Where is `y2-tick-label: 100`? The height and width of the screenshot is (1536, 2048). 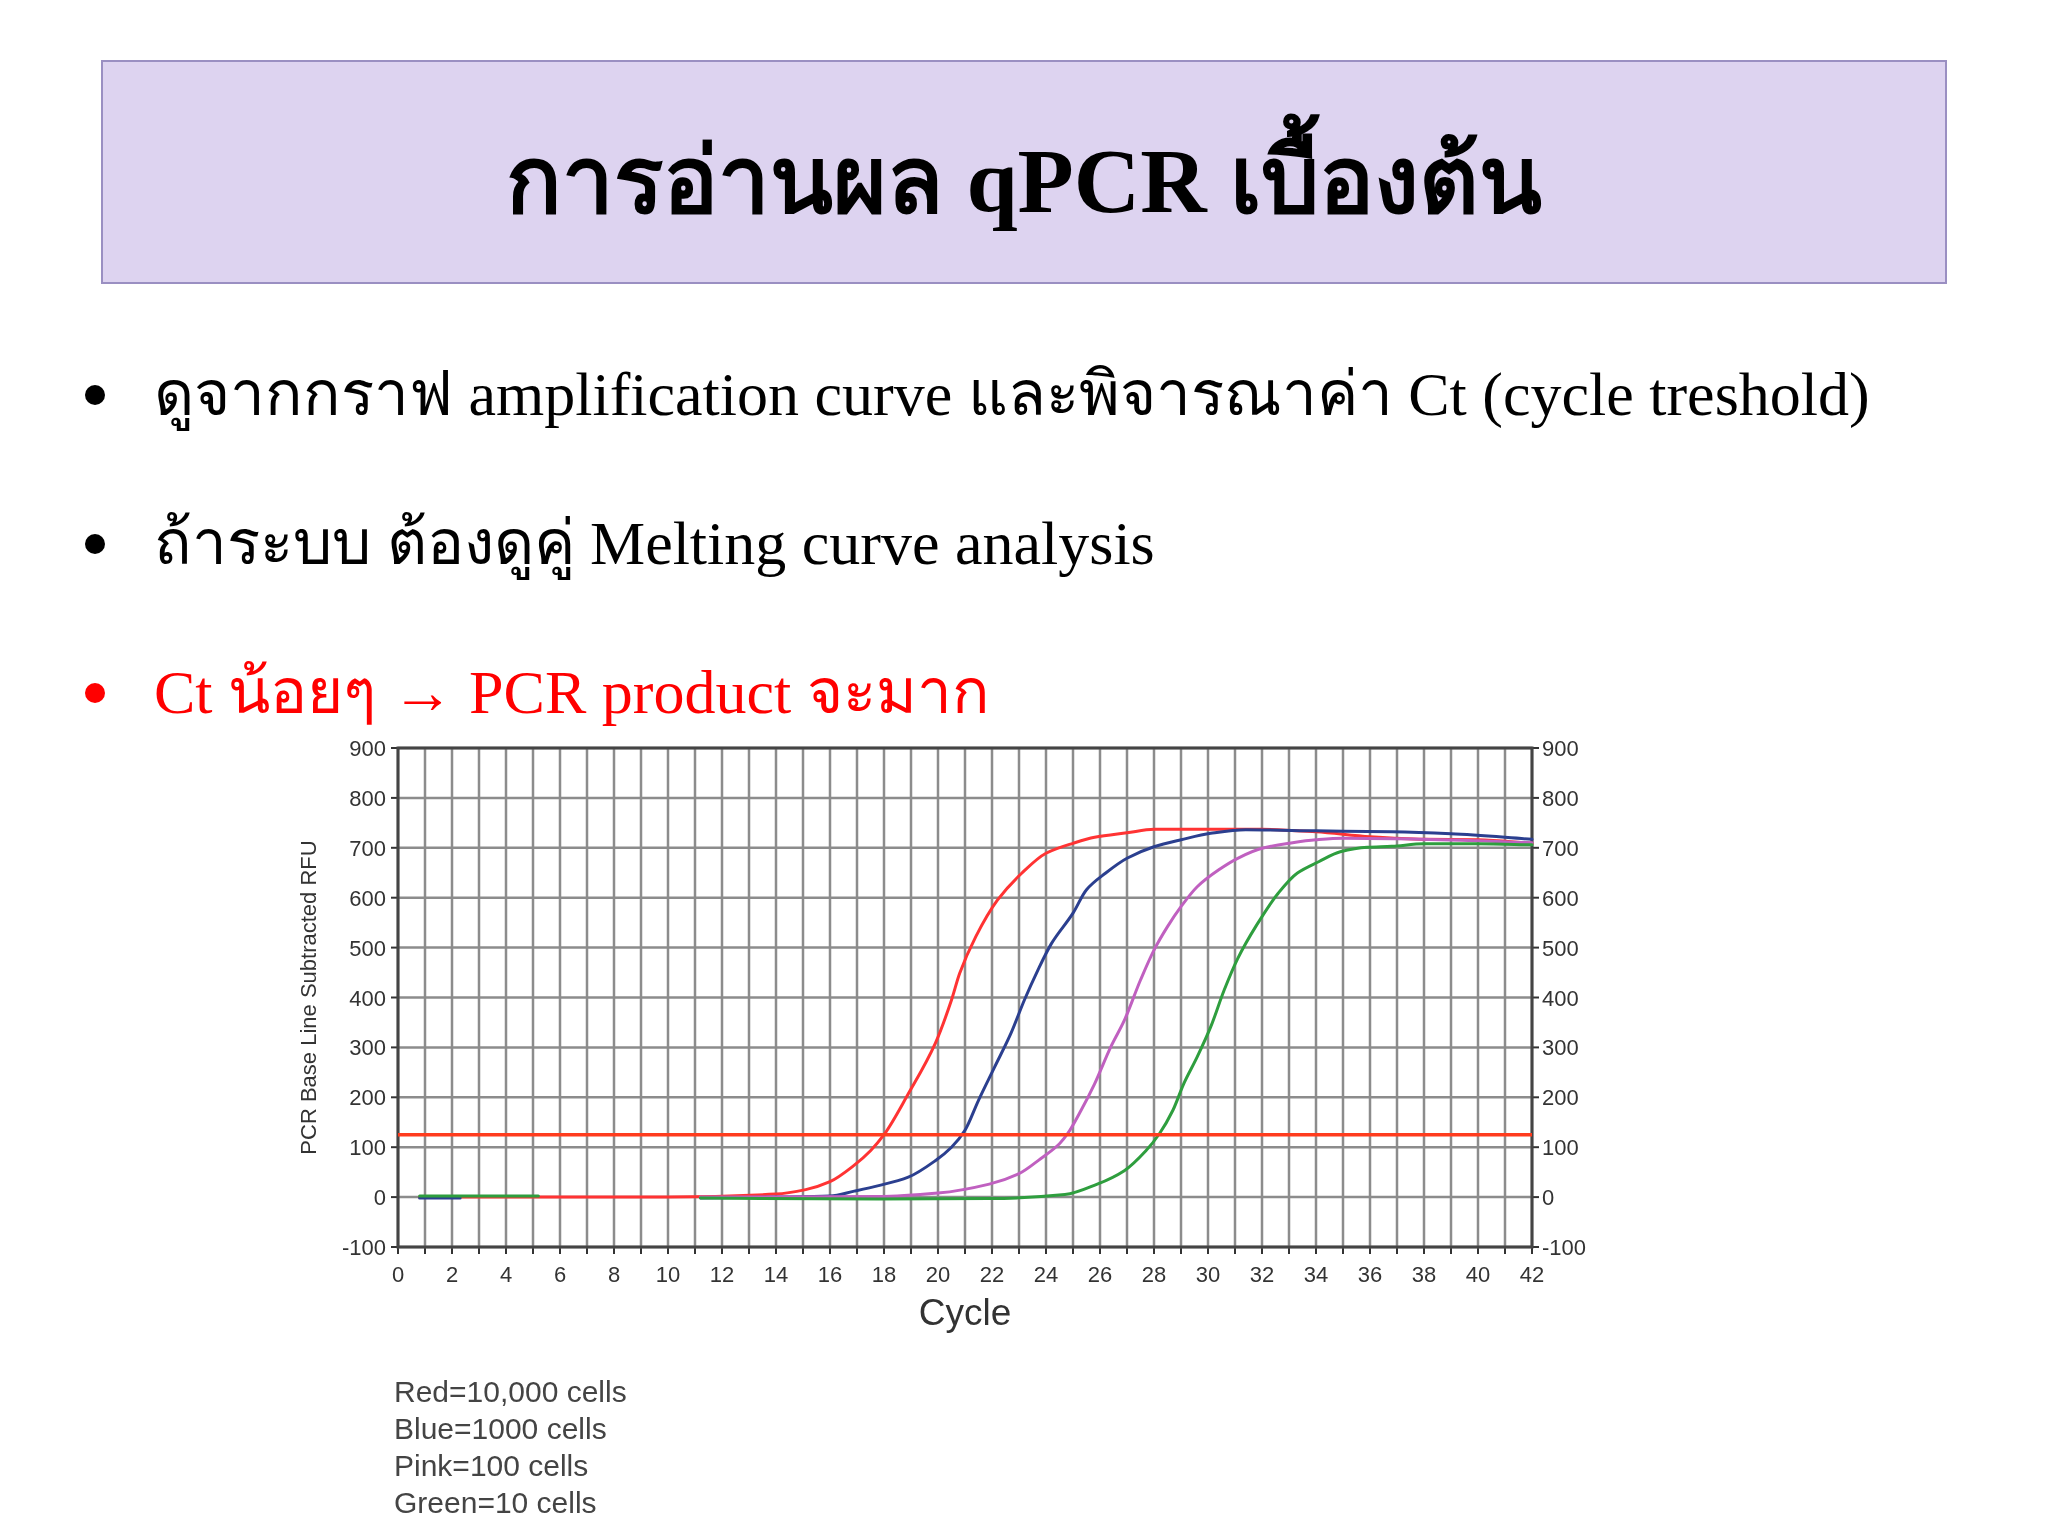 y2-tick-label: 100 is located at coordinates (1560, 1148).